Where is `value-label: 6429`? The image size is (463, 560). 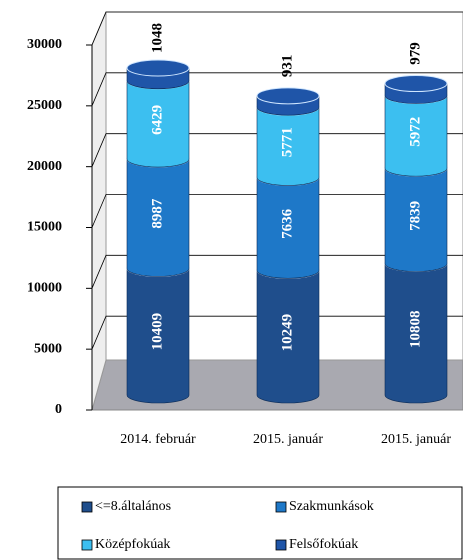
value-label: 6429 is located at coordinates (157, 120).